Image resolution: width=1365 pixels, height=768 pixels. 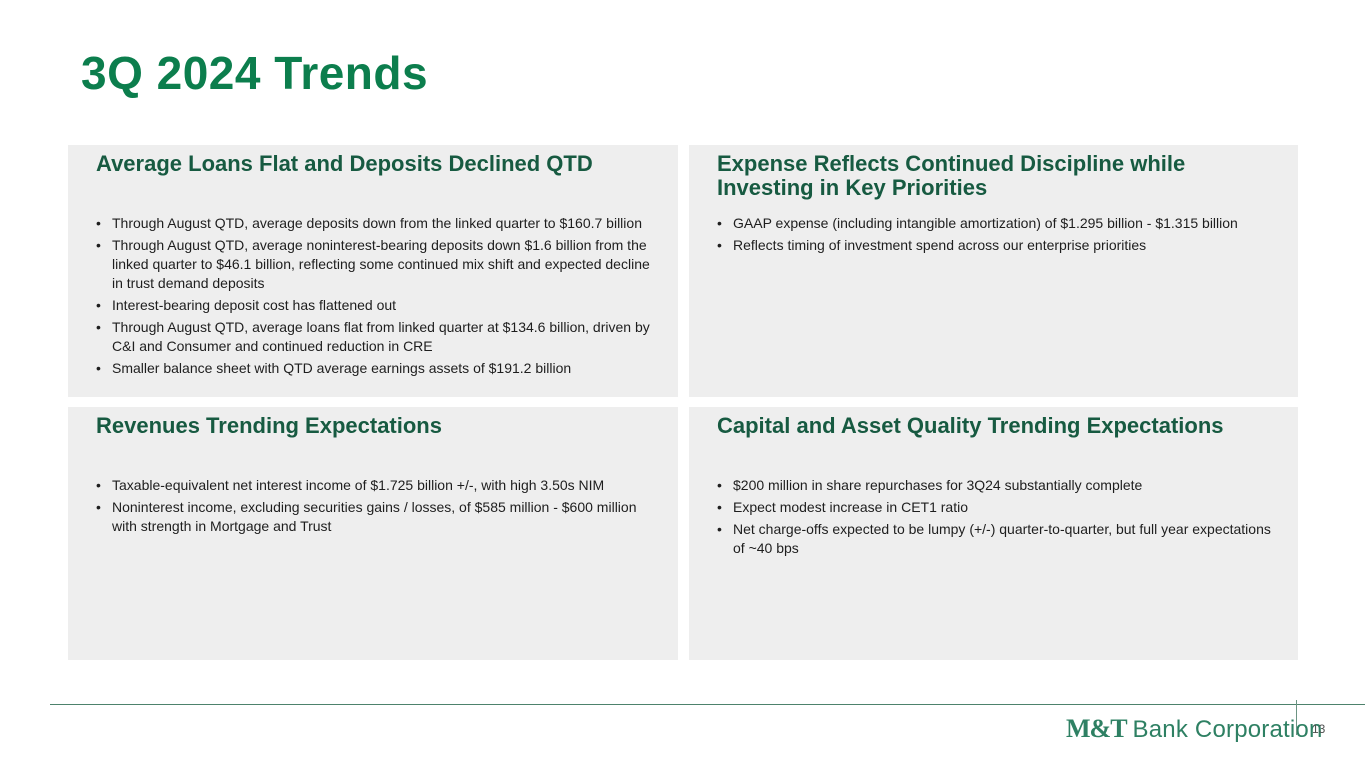 I want to click on page-number: 13, so click(x=1319, y=729).